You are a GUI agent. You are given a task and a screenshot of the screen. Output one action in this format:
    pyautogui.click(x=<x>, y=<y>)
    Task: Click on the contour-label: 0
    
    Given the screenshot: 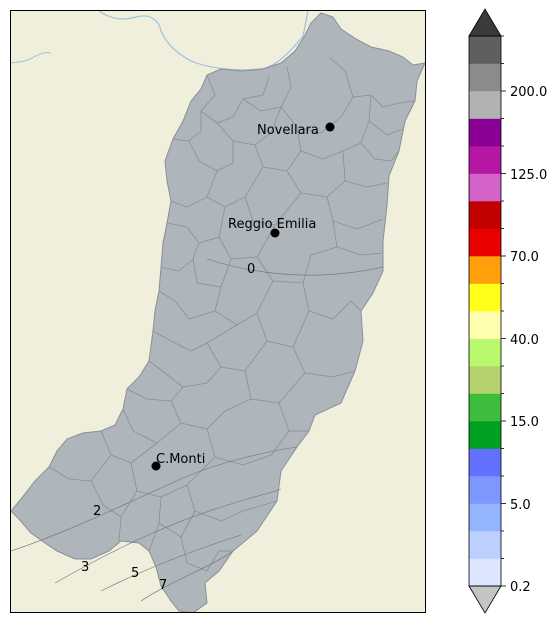 What is the action you would take?
    pyautogui.click(x=251, y=269)
    